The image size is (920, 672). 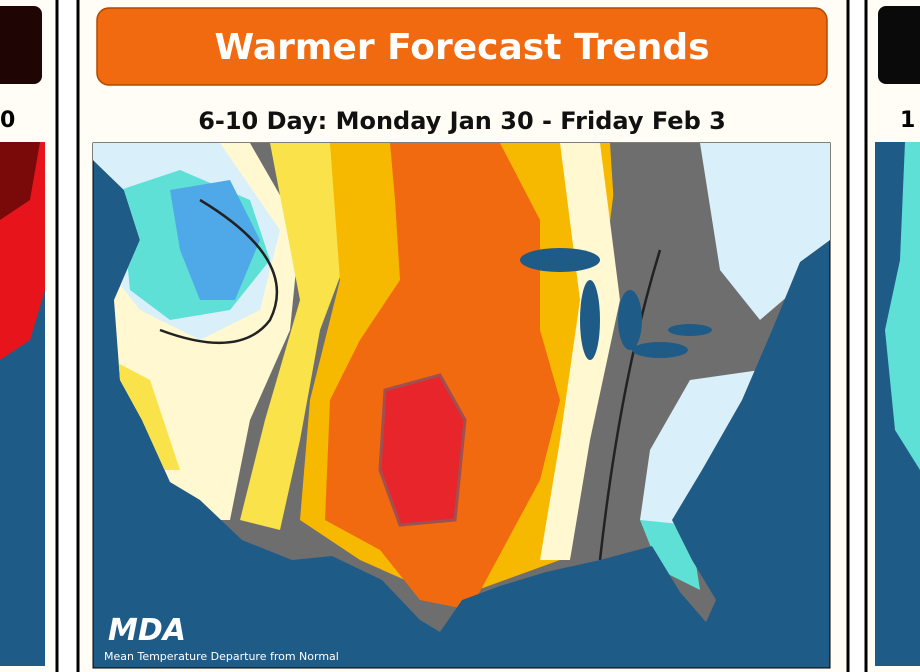 What do you see at coordinates (462, 121) in the screenshot?
I see `subtitle: 6-10 Day: Monday Jan 30 - Friday Feb 3` at bounding box center [462, 121].